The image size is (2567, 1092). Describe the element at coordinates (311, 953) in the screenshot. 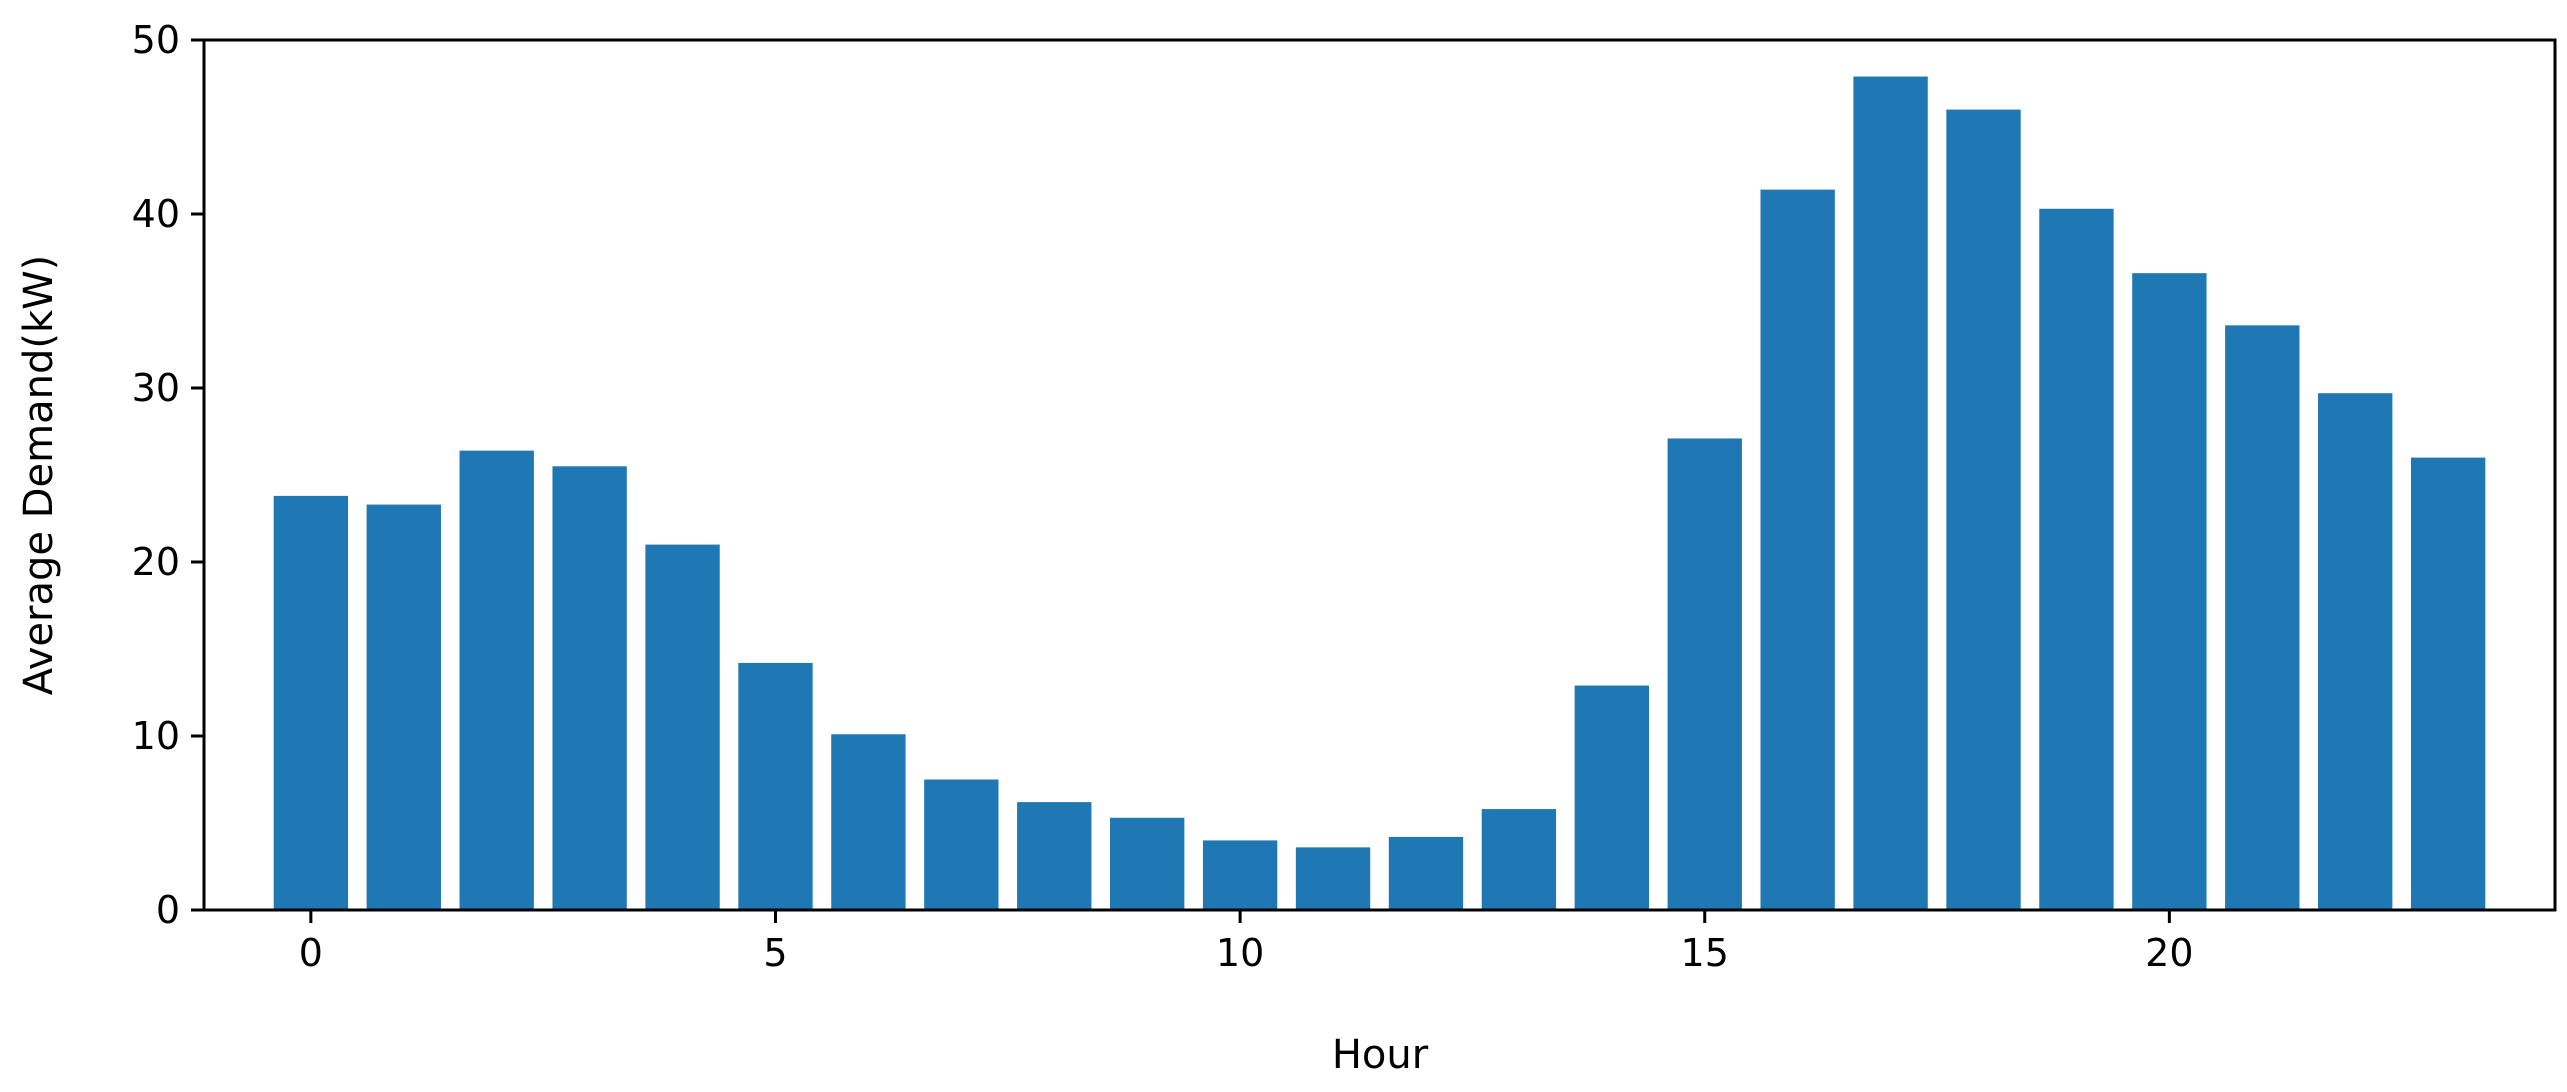

I see `x-tick-label: 0` at that location.